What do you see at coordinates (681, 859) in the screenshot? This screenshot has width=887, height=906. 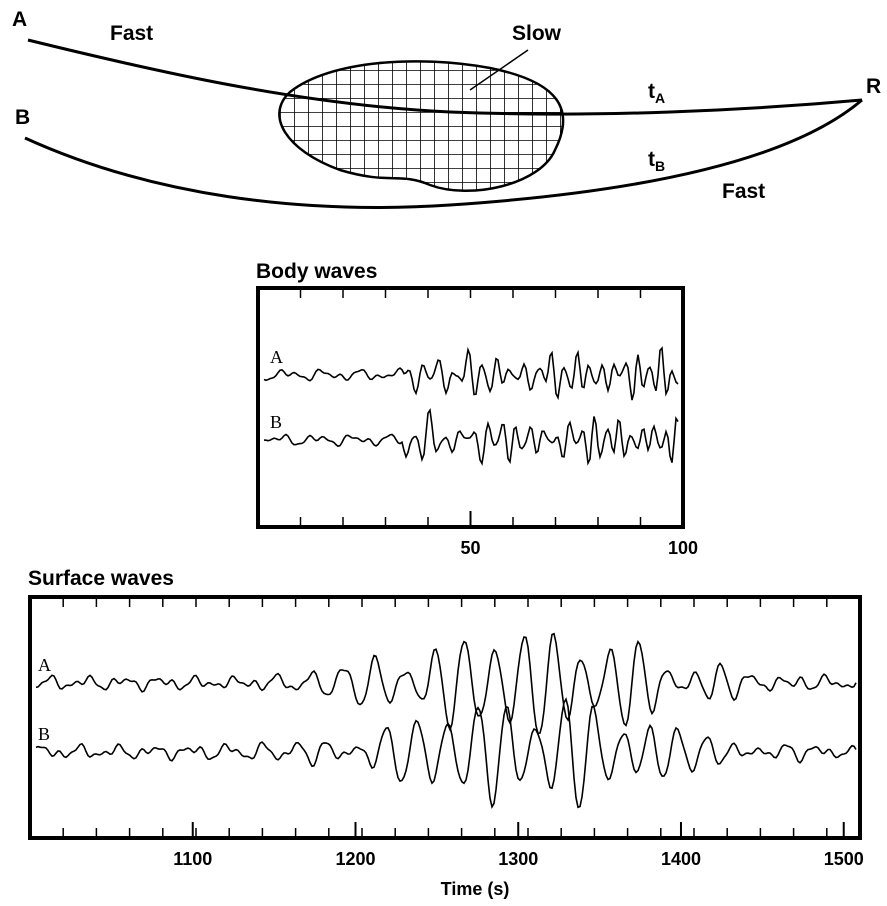 I see `x-tick-label: 1400` at bounding box center [681, 859].